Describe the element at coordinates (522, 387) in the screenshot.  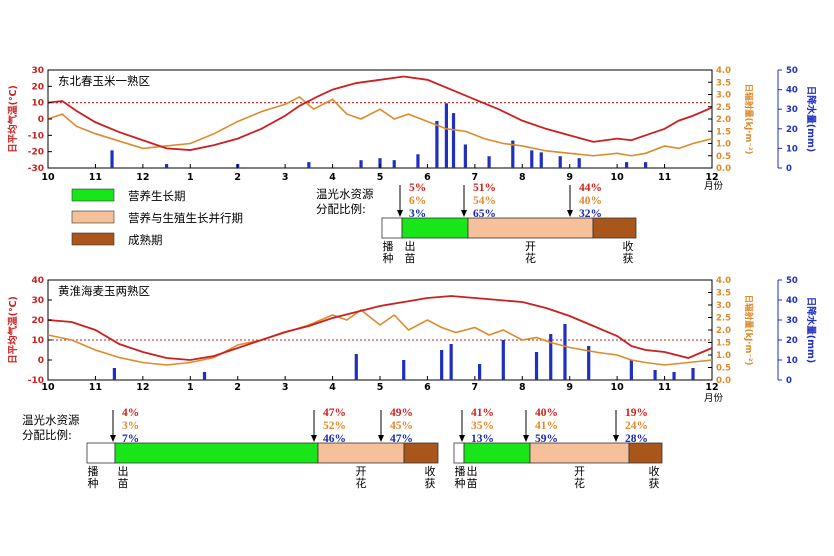
I see `x-tick-label: 8` at that location.